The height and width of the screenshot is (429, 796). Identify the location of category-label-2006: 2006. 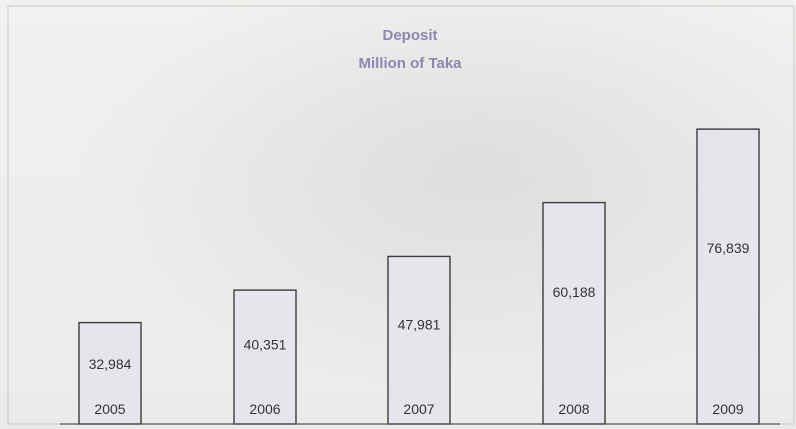
(264, 409).